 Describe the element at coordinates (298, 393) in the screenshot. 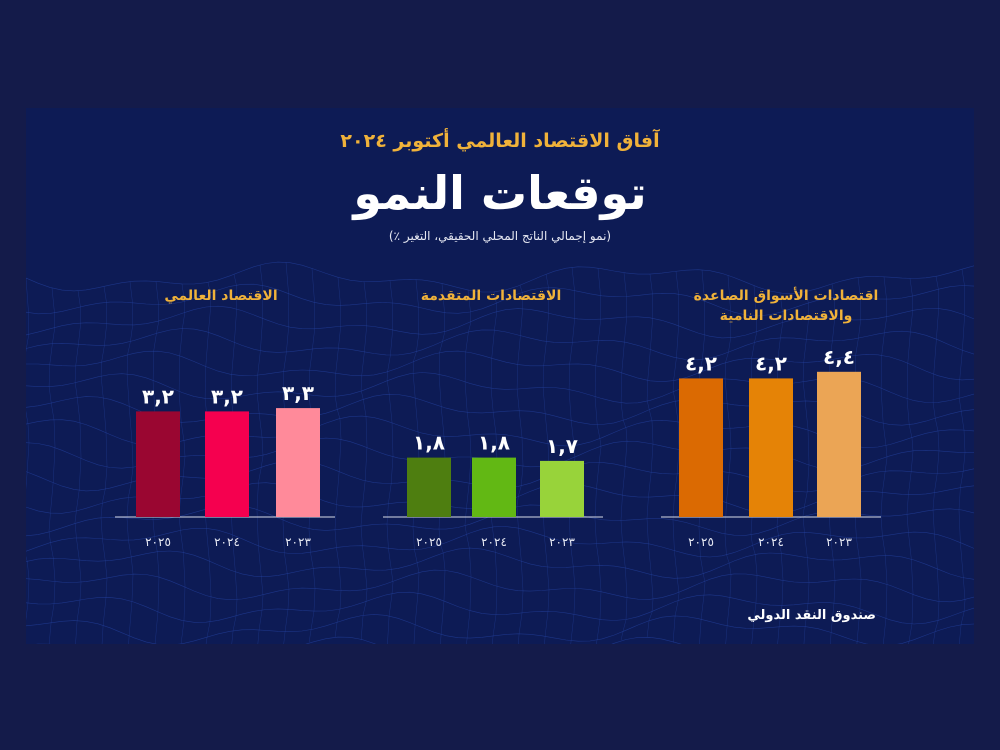

I see `data-label: ٣,٣` at that location.